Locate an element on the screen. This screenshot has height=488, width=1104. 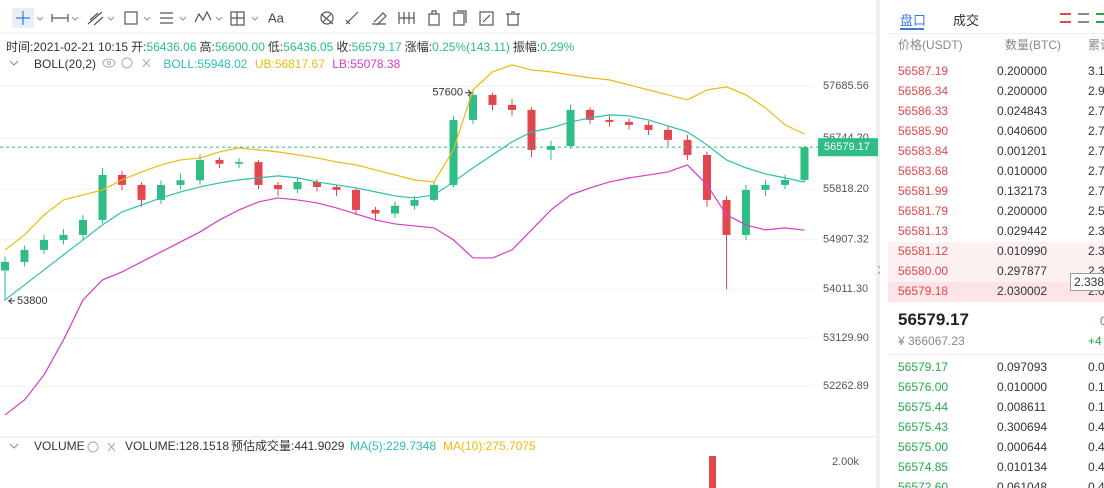
info-label: 低: is located at coordinates (275, 47).